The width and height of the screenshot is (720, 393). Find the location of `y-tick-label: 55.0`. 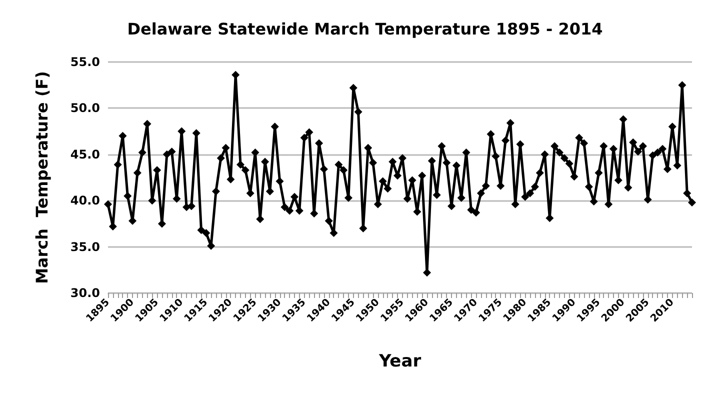

y-tick-label: 55.0 is located at coordinates (85, 62).